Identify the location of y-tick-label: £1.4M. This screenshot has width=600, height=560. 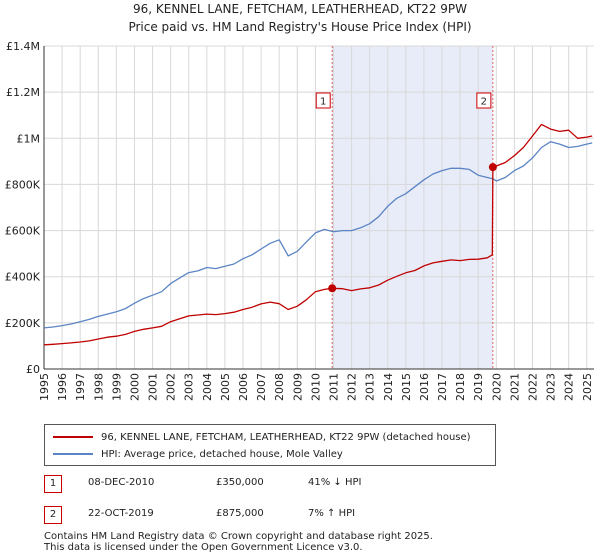
(23, 46).